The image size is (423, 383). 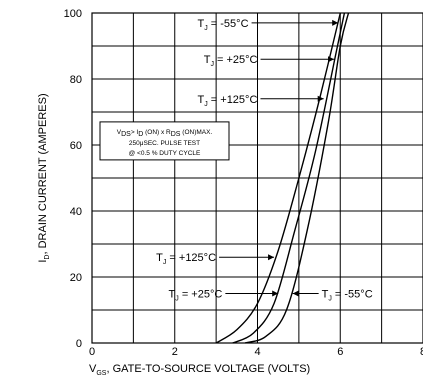 What do you see at coordinates (76, 146) in the screenshot?
I see `y-tick-label: 60` at bounding box center [76, 146].